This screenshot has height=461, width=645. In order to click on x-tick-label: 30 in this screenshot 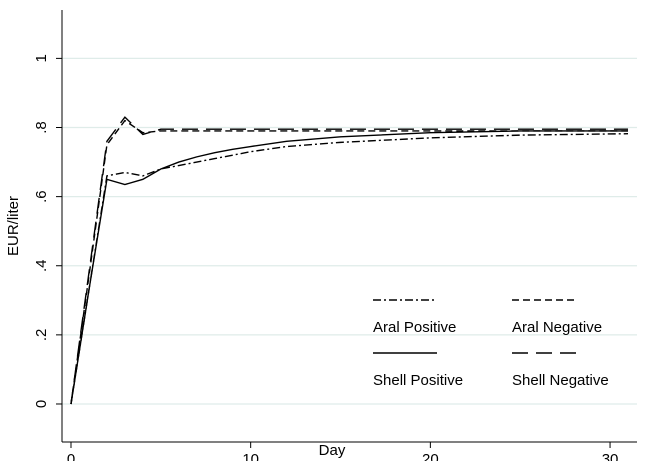, I will do `click(610, 456)`.